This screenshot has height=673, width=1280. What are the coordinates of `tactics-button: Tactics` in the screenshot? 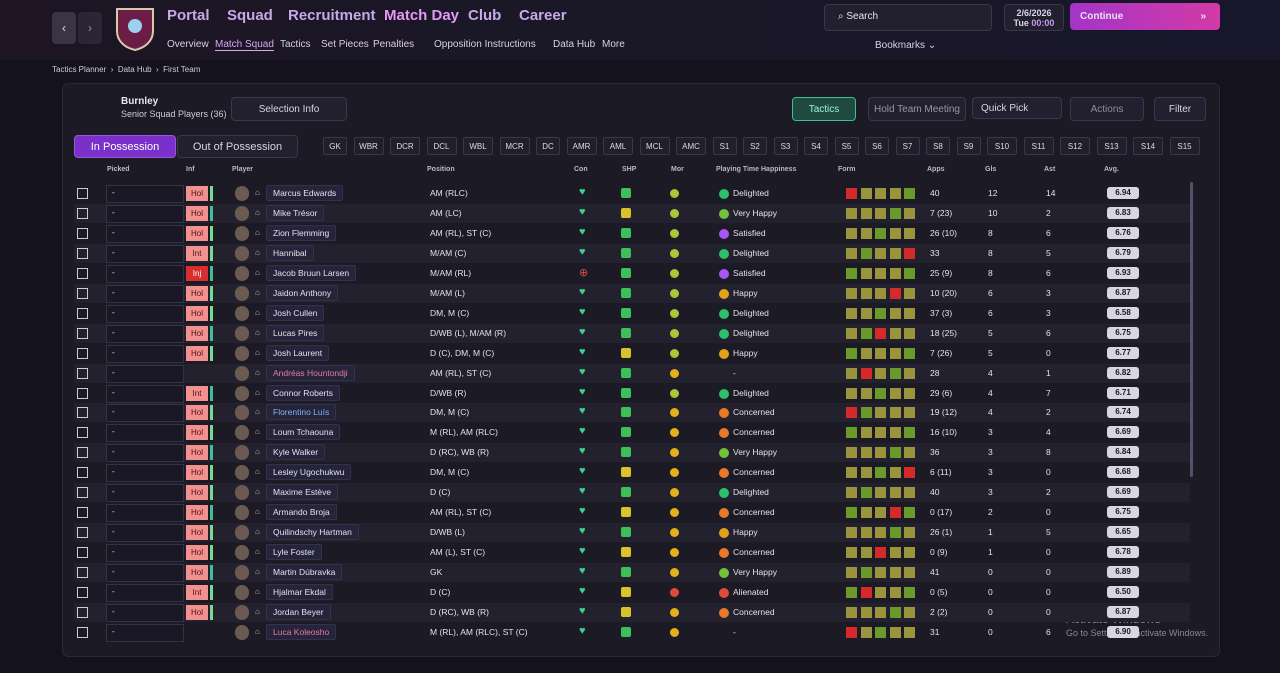 It's located at (824, 109).